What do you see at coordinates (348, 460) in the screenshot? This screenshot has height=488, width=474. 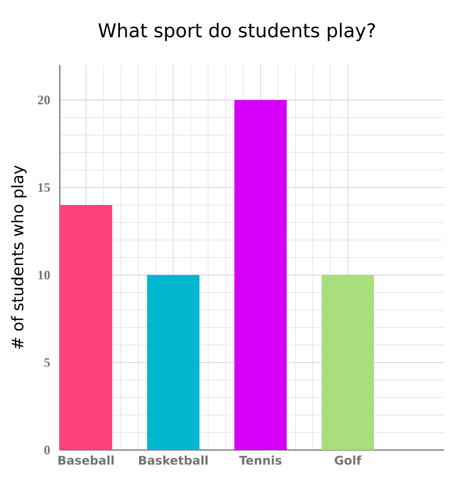 I see `x-tick-label: Golf` at bounding box center [348, 460].